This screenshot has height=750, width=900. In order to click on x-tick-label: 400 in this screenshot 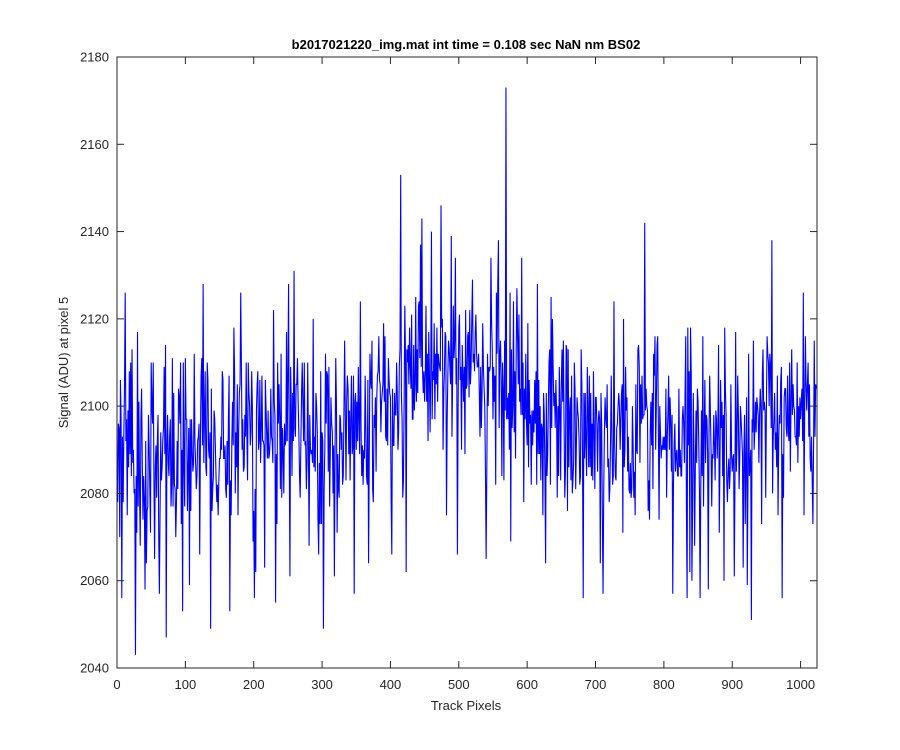, I will do `click(391, 684)`.